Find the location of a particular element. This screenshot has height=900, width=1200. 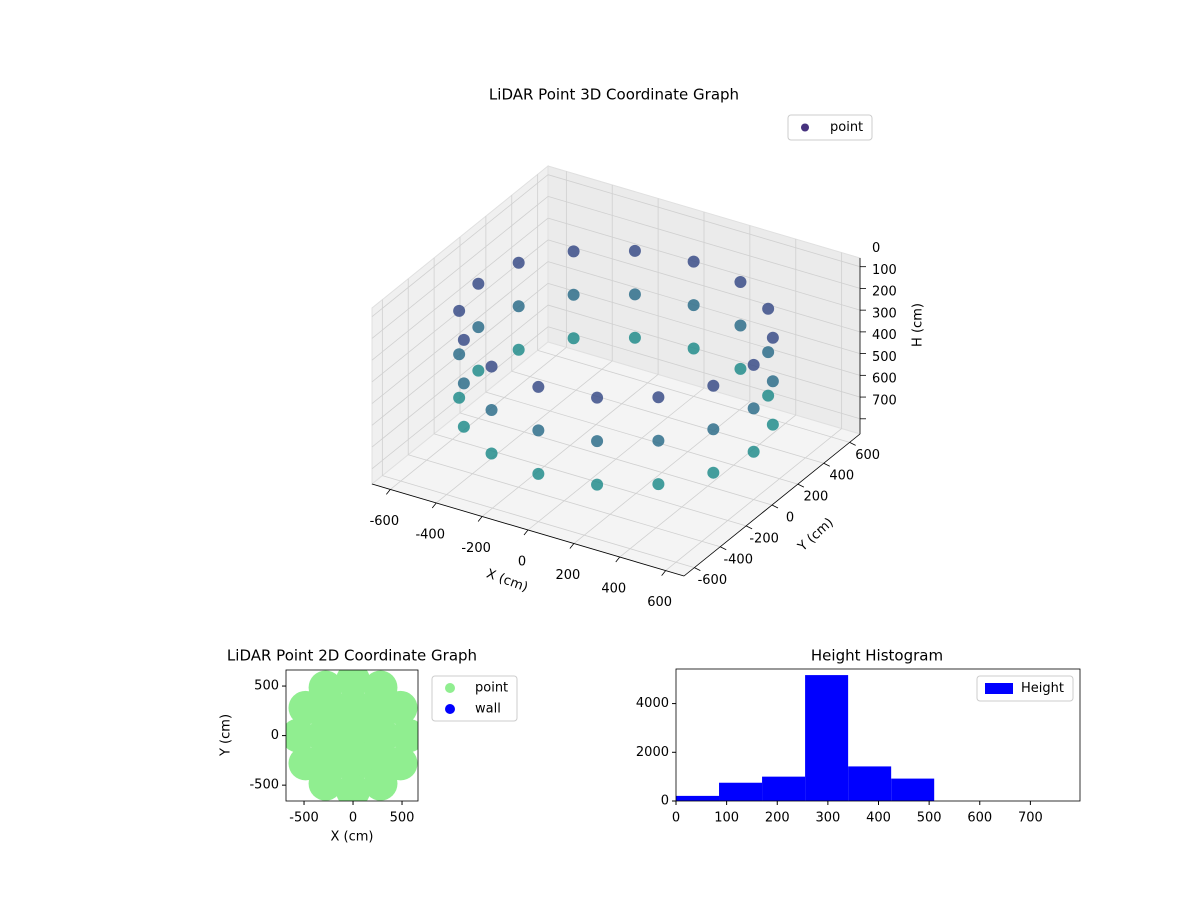

x-axis-label: X (cm) is located at coordinates (352, 837).